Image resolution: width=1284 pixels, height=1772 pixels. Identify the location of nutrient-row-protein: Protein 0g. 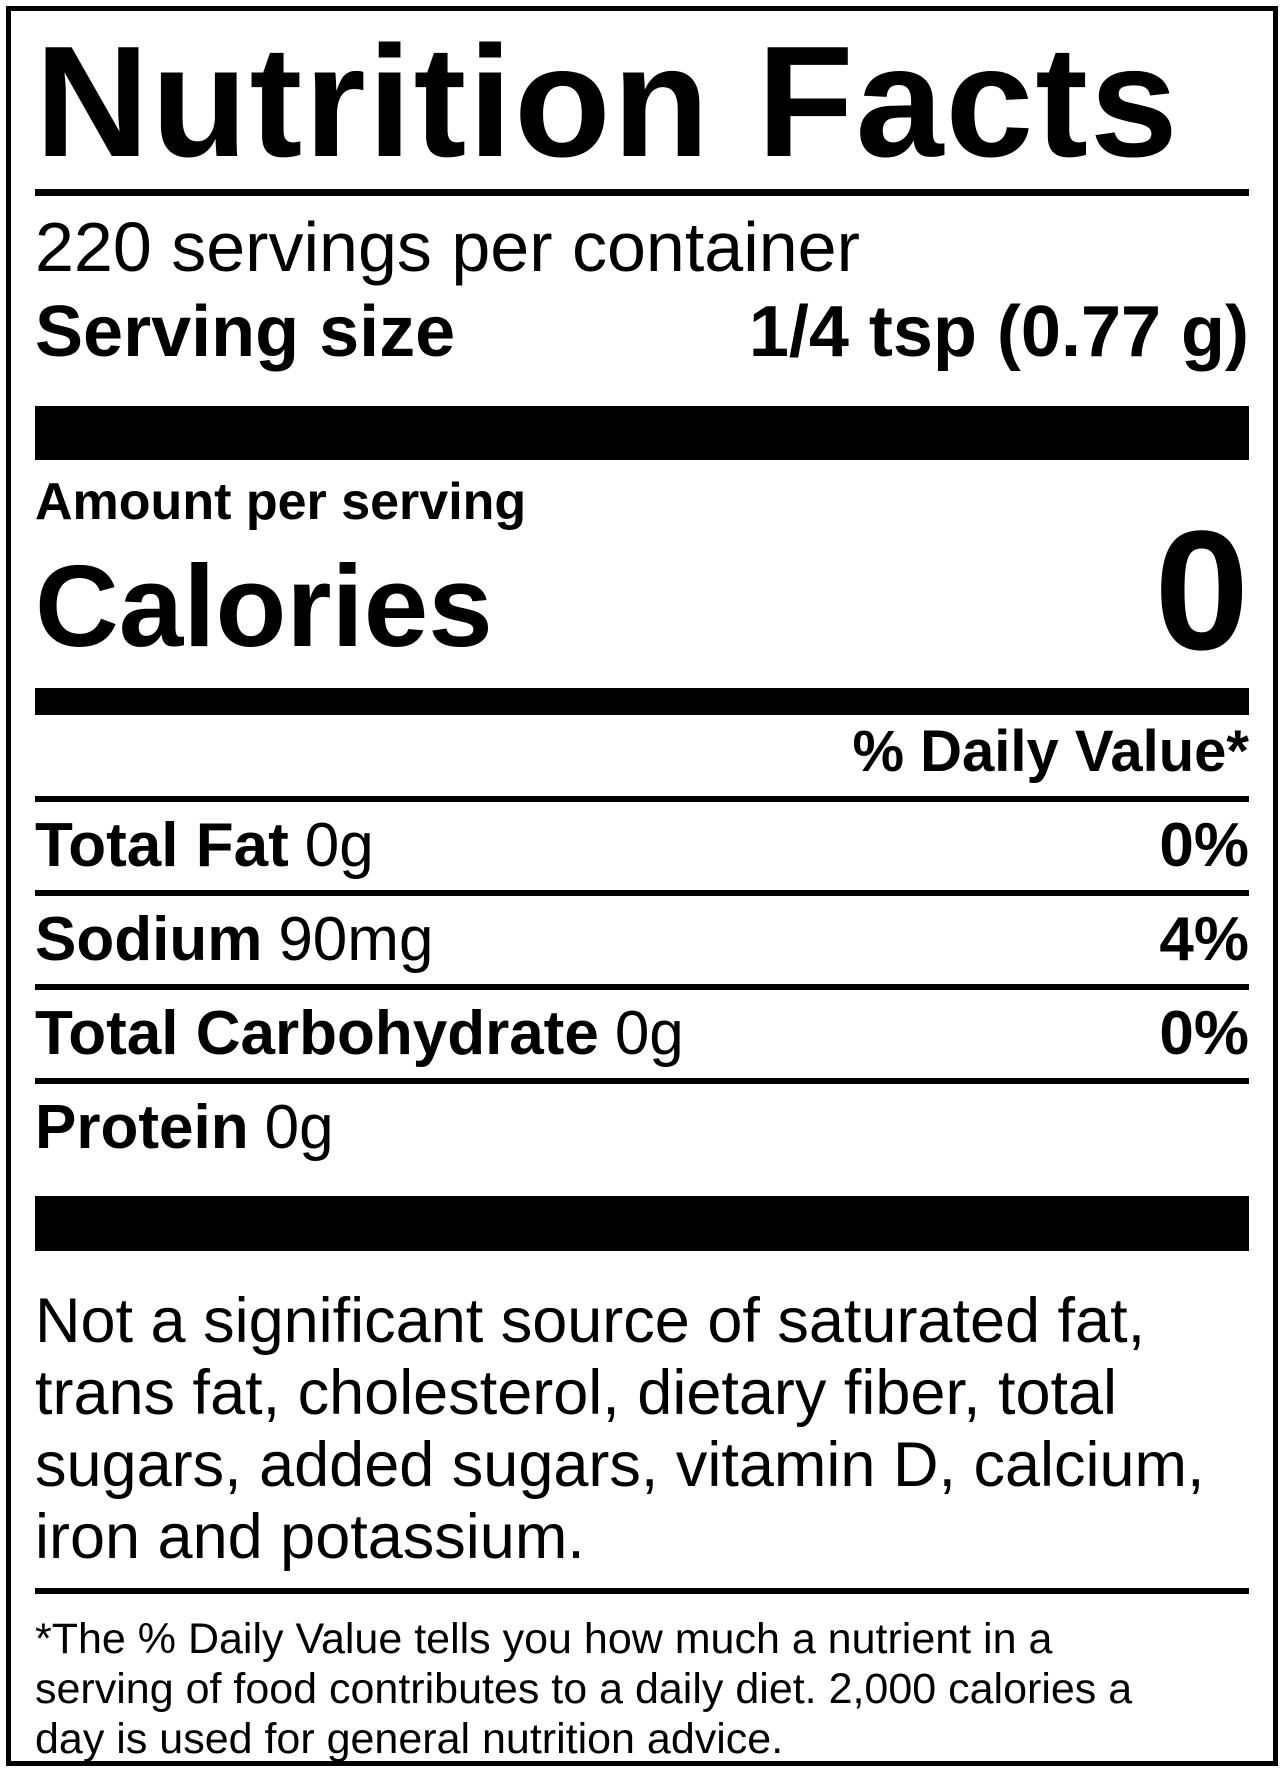
(642, 1128).